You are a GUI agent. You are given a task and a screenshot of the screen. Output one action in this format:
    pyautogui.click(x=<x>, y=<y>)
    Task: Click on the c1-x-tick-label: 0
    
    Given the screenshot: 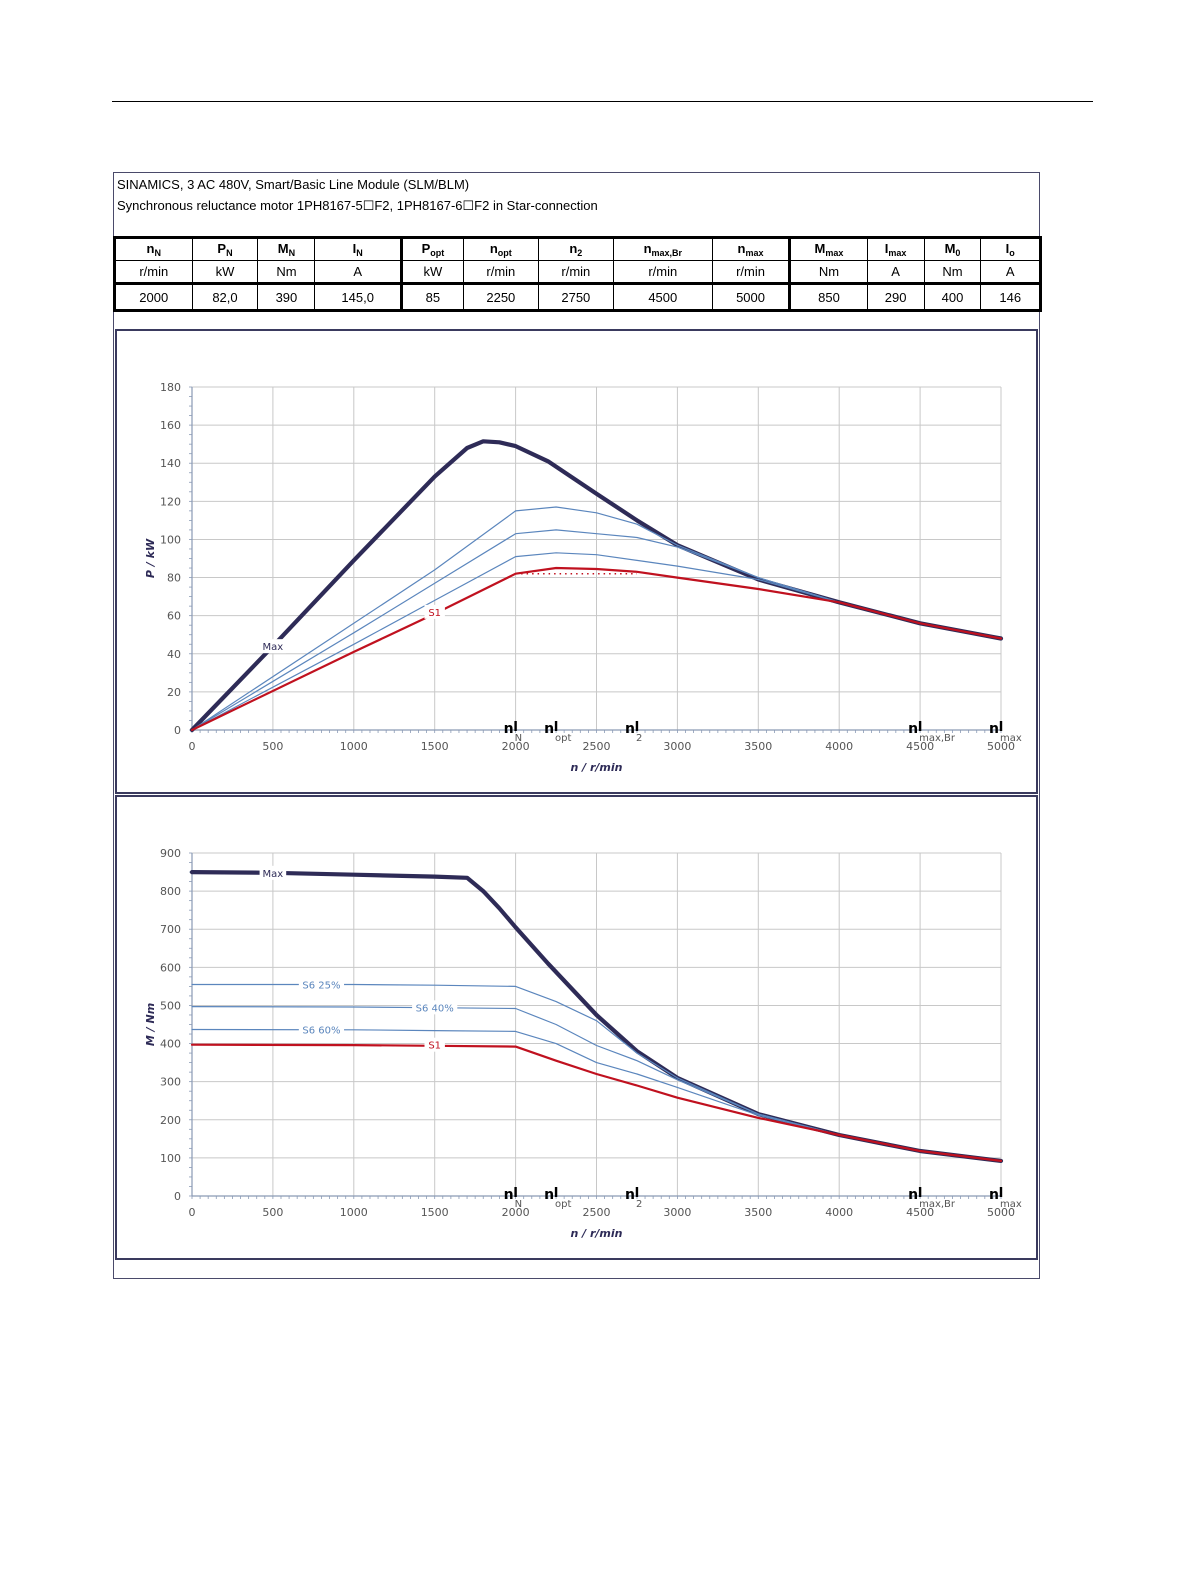 What is the action you would take?
    pyautogui.click(x=192, y=1212)
    